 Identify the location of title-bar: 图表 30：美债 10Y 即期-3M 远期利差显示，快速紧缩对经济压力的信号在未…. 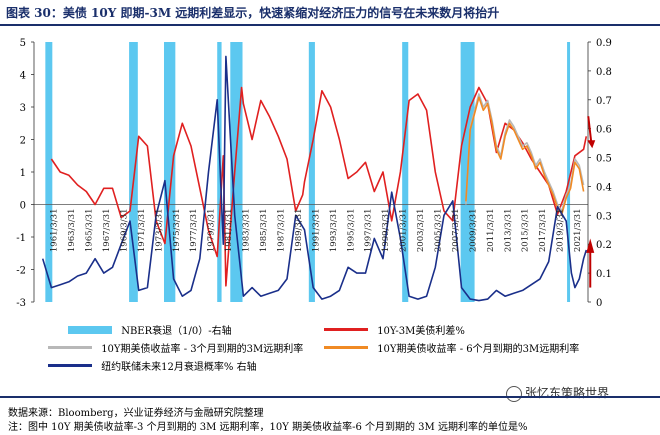
(330, 13).